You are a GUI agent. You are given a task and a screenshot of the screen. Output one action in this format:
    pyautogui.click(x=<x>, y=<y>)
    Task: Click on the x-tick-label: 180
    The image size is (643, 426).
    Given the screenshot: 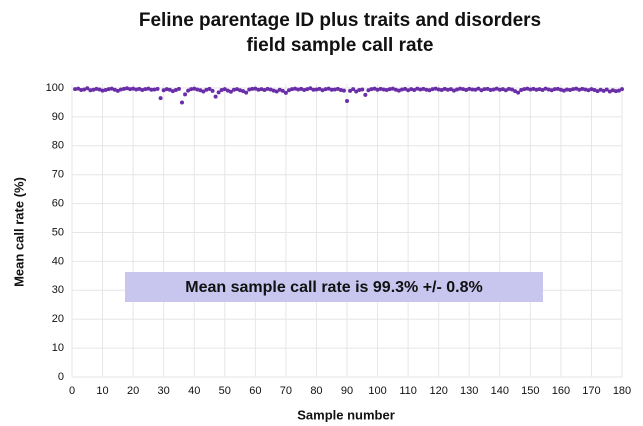 What is the action you would take?
    pyautogui.click(x=622, y=391)
    